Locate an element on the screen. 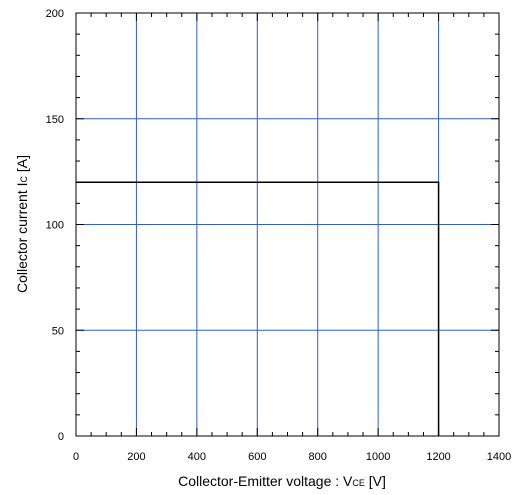 Image resolution: width=521 pixels, height=495 pixels. y-tick-labels: 0 50 100 150 200 is located at coordinates (55, 225).